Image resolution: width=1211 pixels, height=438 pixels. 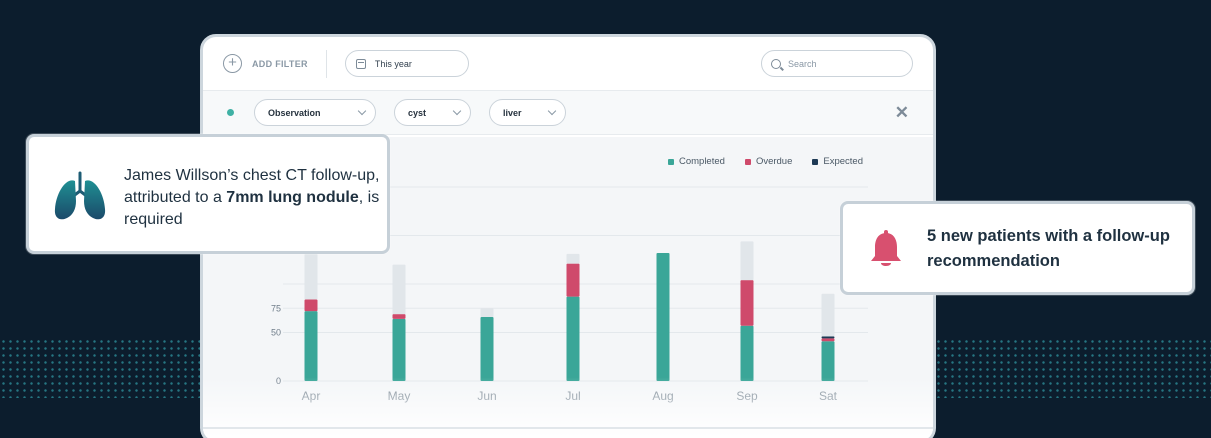 What do you see at coordinates (232, 63) in the screenshot?
I see `plus-icon: +` at bounding box center [232, 63].